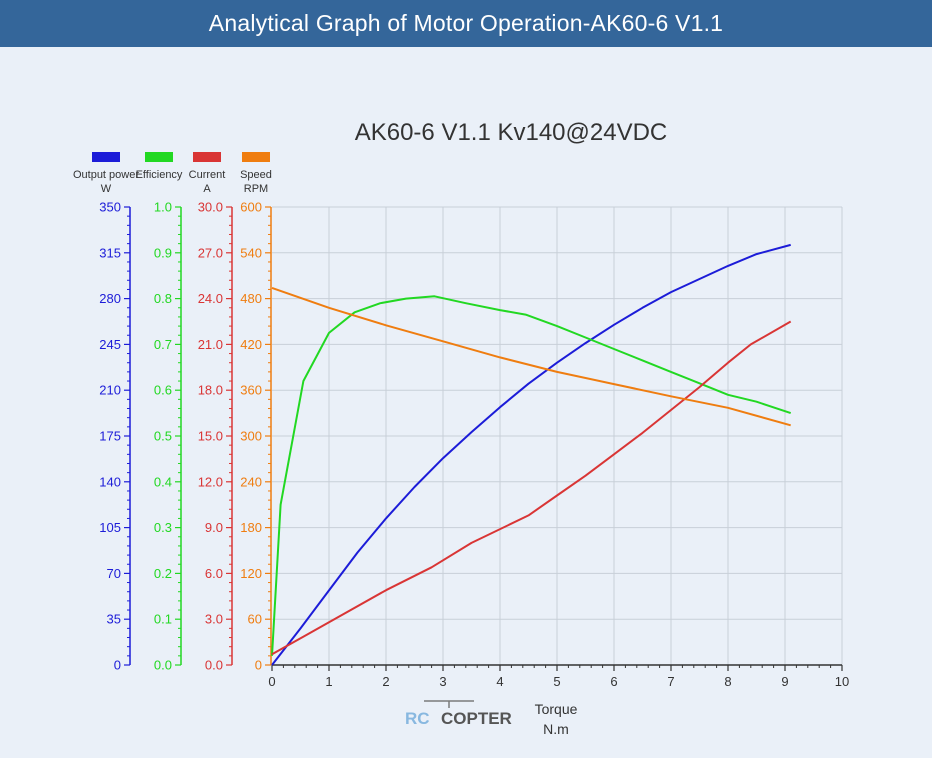 Image resolution: width=932 pixels, height=758 pixels. Describe the element at coordinates (251, 298) in the screenshot. I see `speed-tick-label: 480` at that location.